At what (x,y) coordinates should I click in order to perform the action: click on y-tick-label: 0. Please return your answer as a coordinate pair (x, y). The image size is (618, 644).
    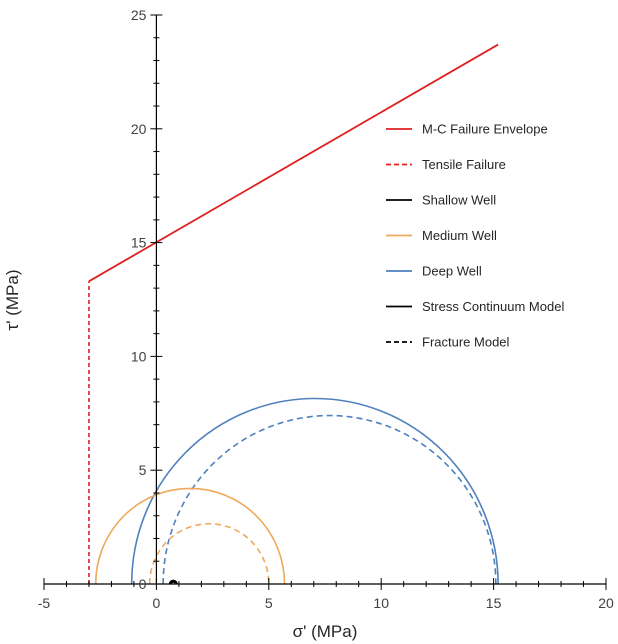
    Looking at the image, I should click on (143, 584).